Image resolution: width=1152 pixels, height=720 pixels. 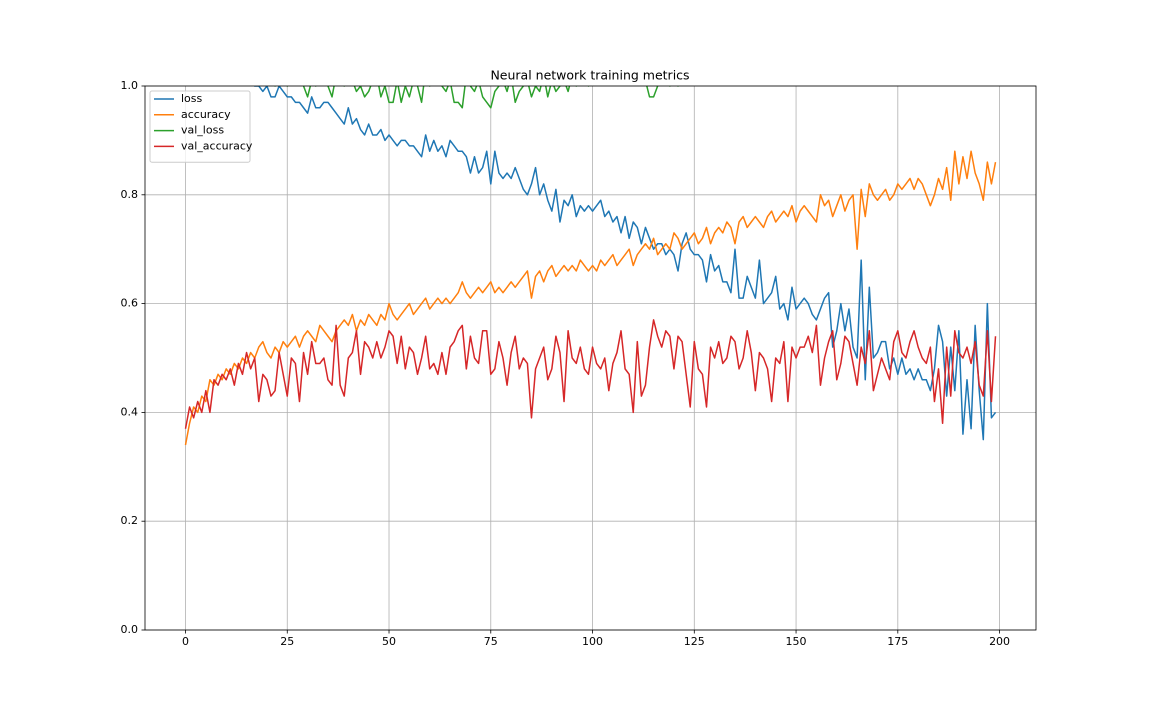 What do you see at coordinates (389, 641) in the screenshot?
I see `x-tick-label: 50` at bounding box center [389, 641].